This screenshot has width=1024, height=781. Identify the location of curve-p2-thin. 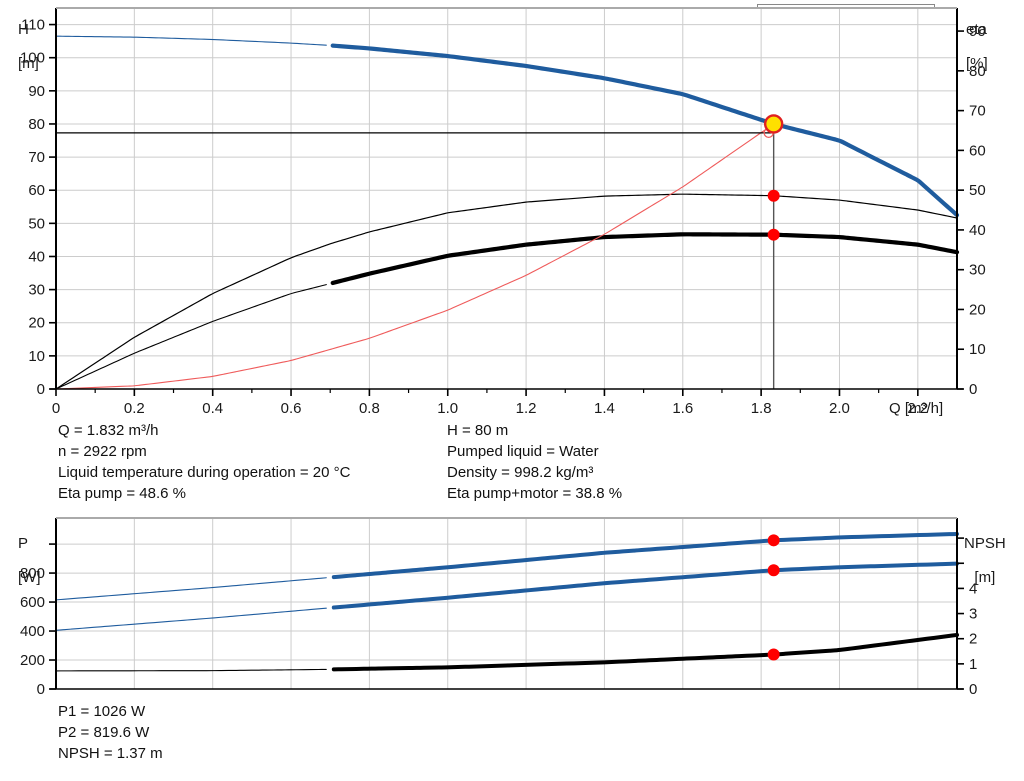
(191, 619).